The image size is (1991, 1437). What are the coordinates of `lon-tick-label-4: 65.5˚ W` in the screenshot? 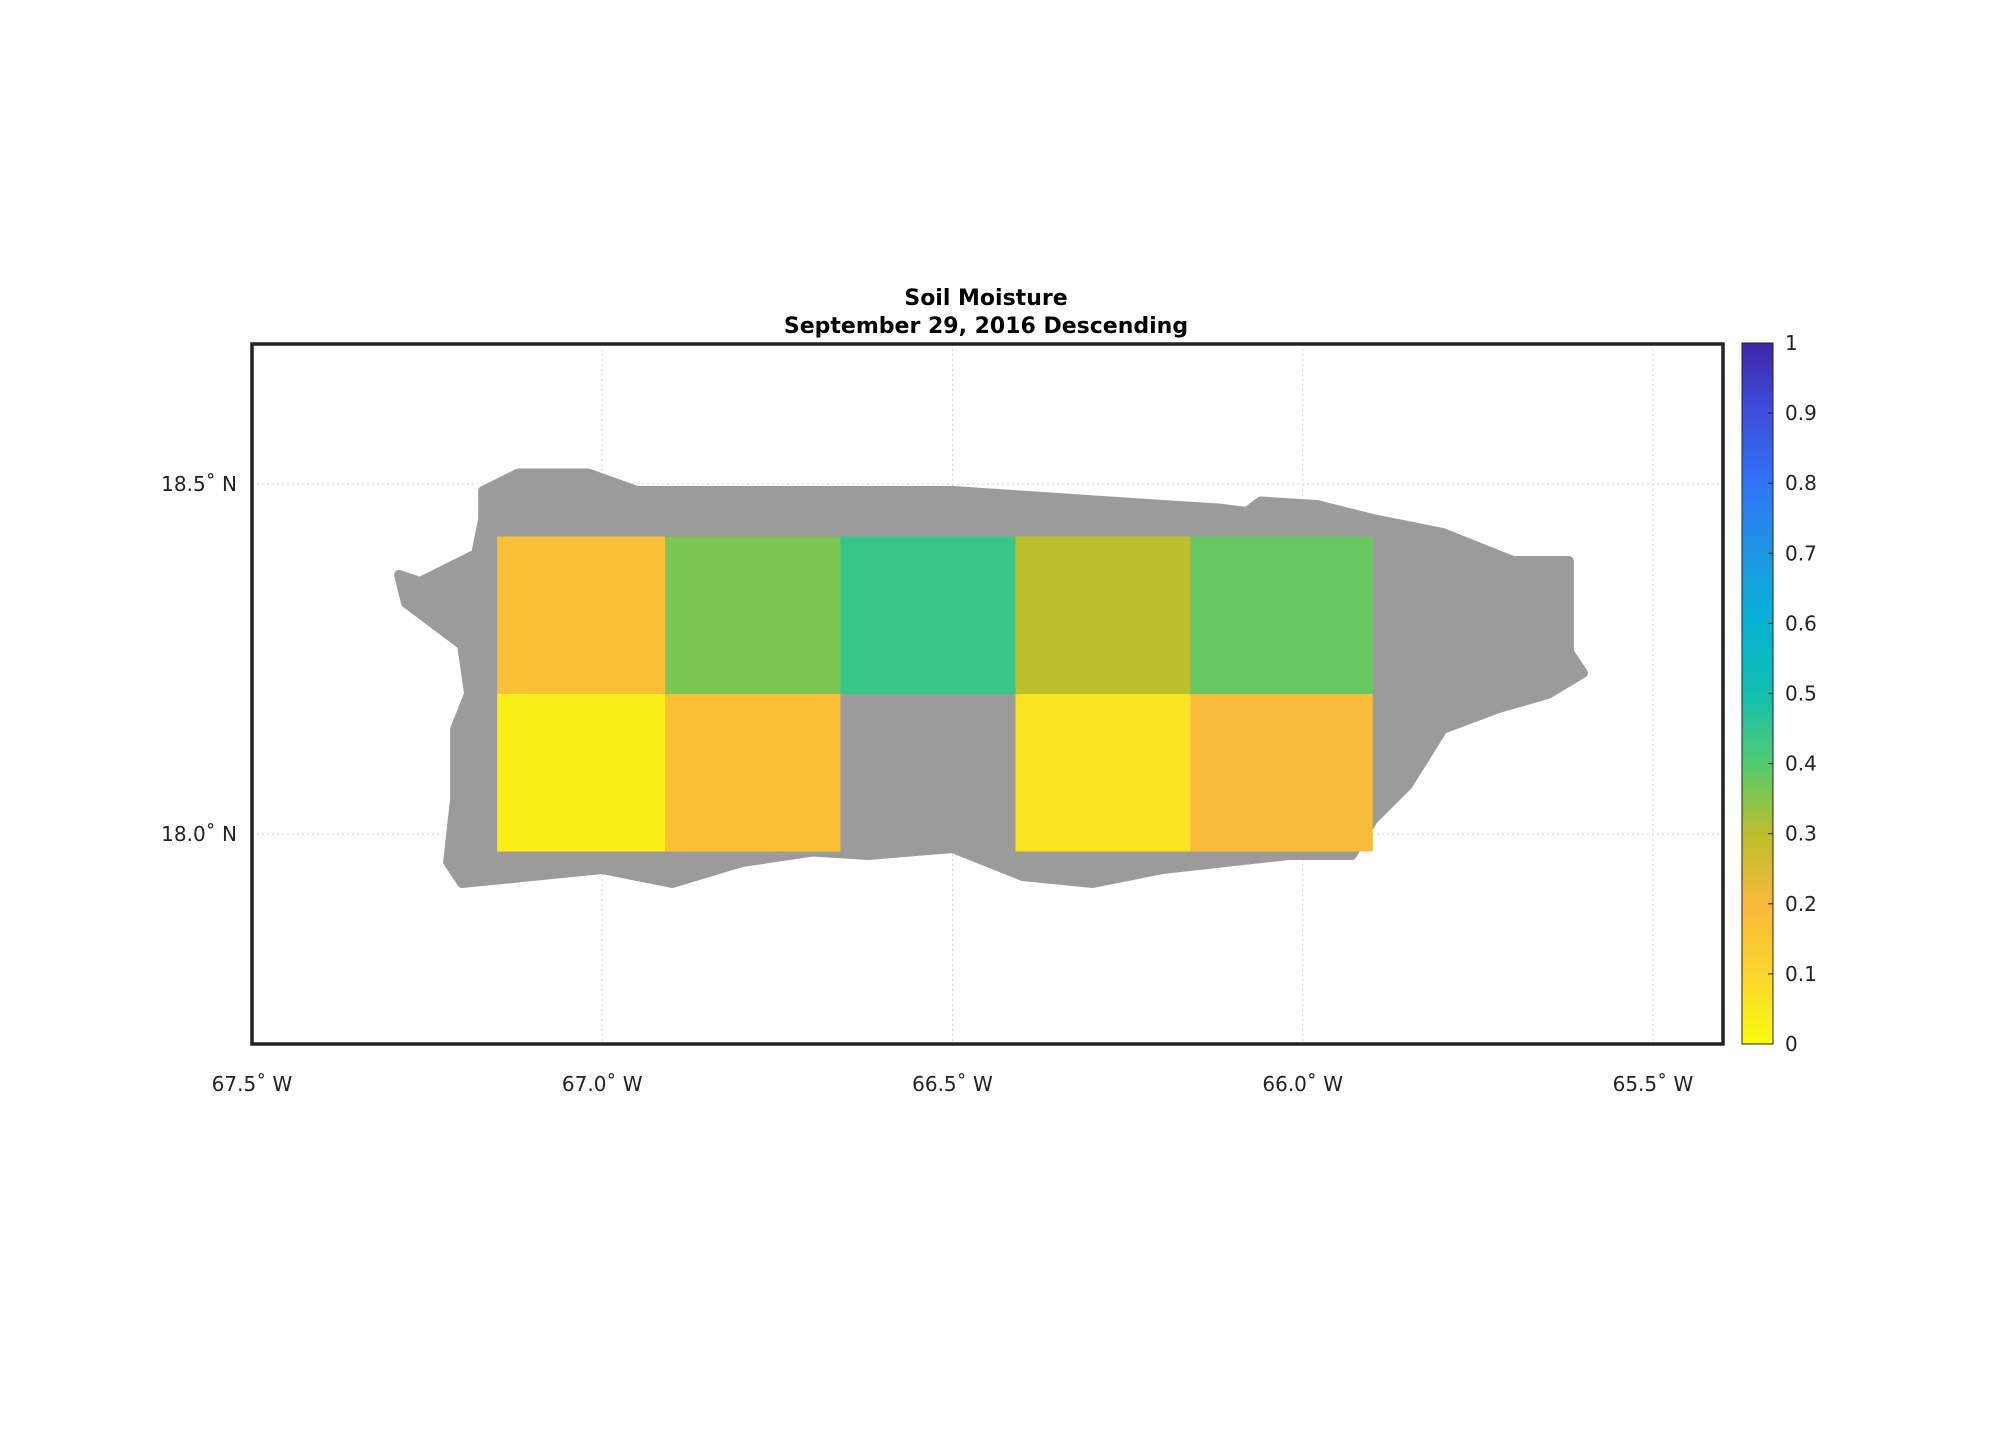 It's located at (1653, 1084).